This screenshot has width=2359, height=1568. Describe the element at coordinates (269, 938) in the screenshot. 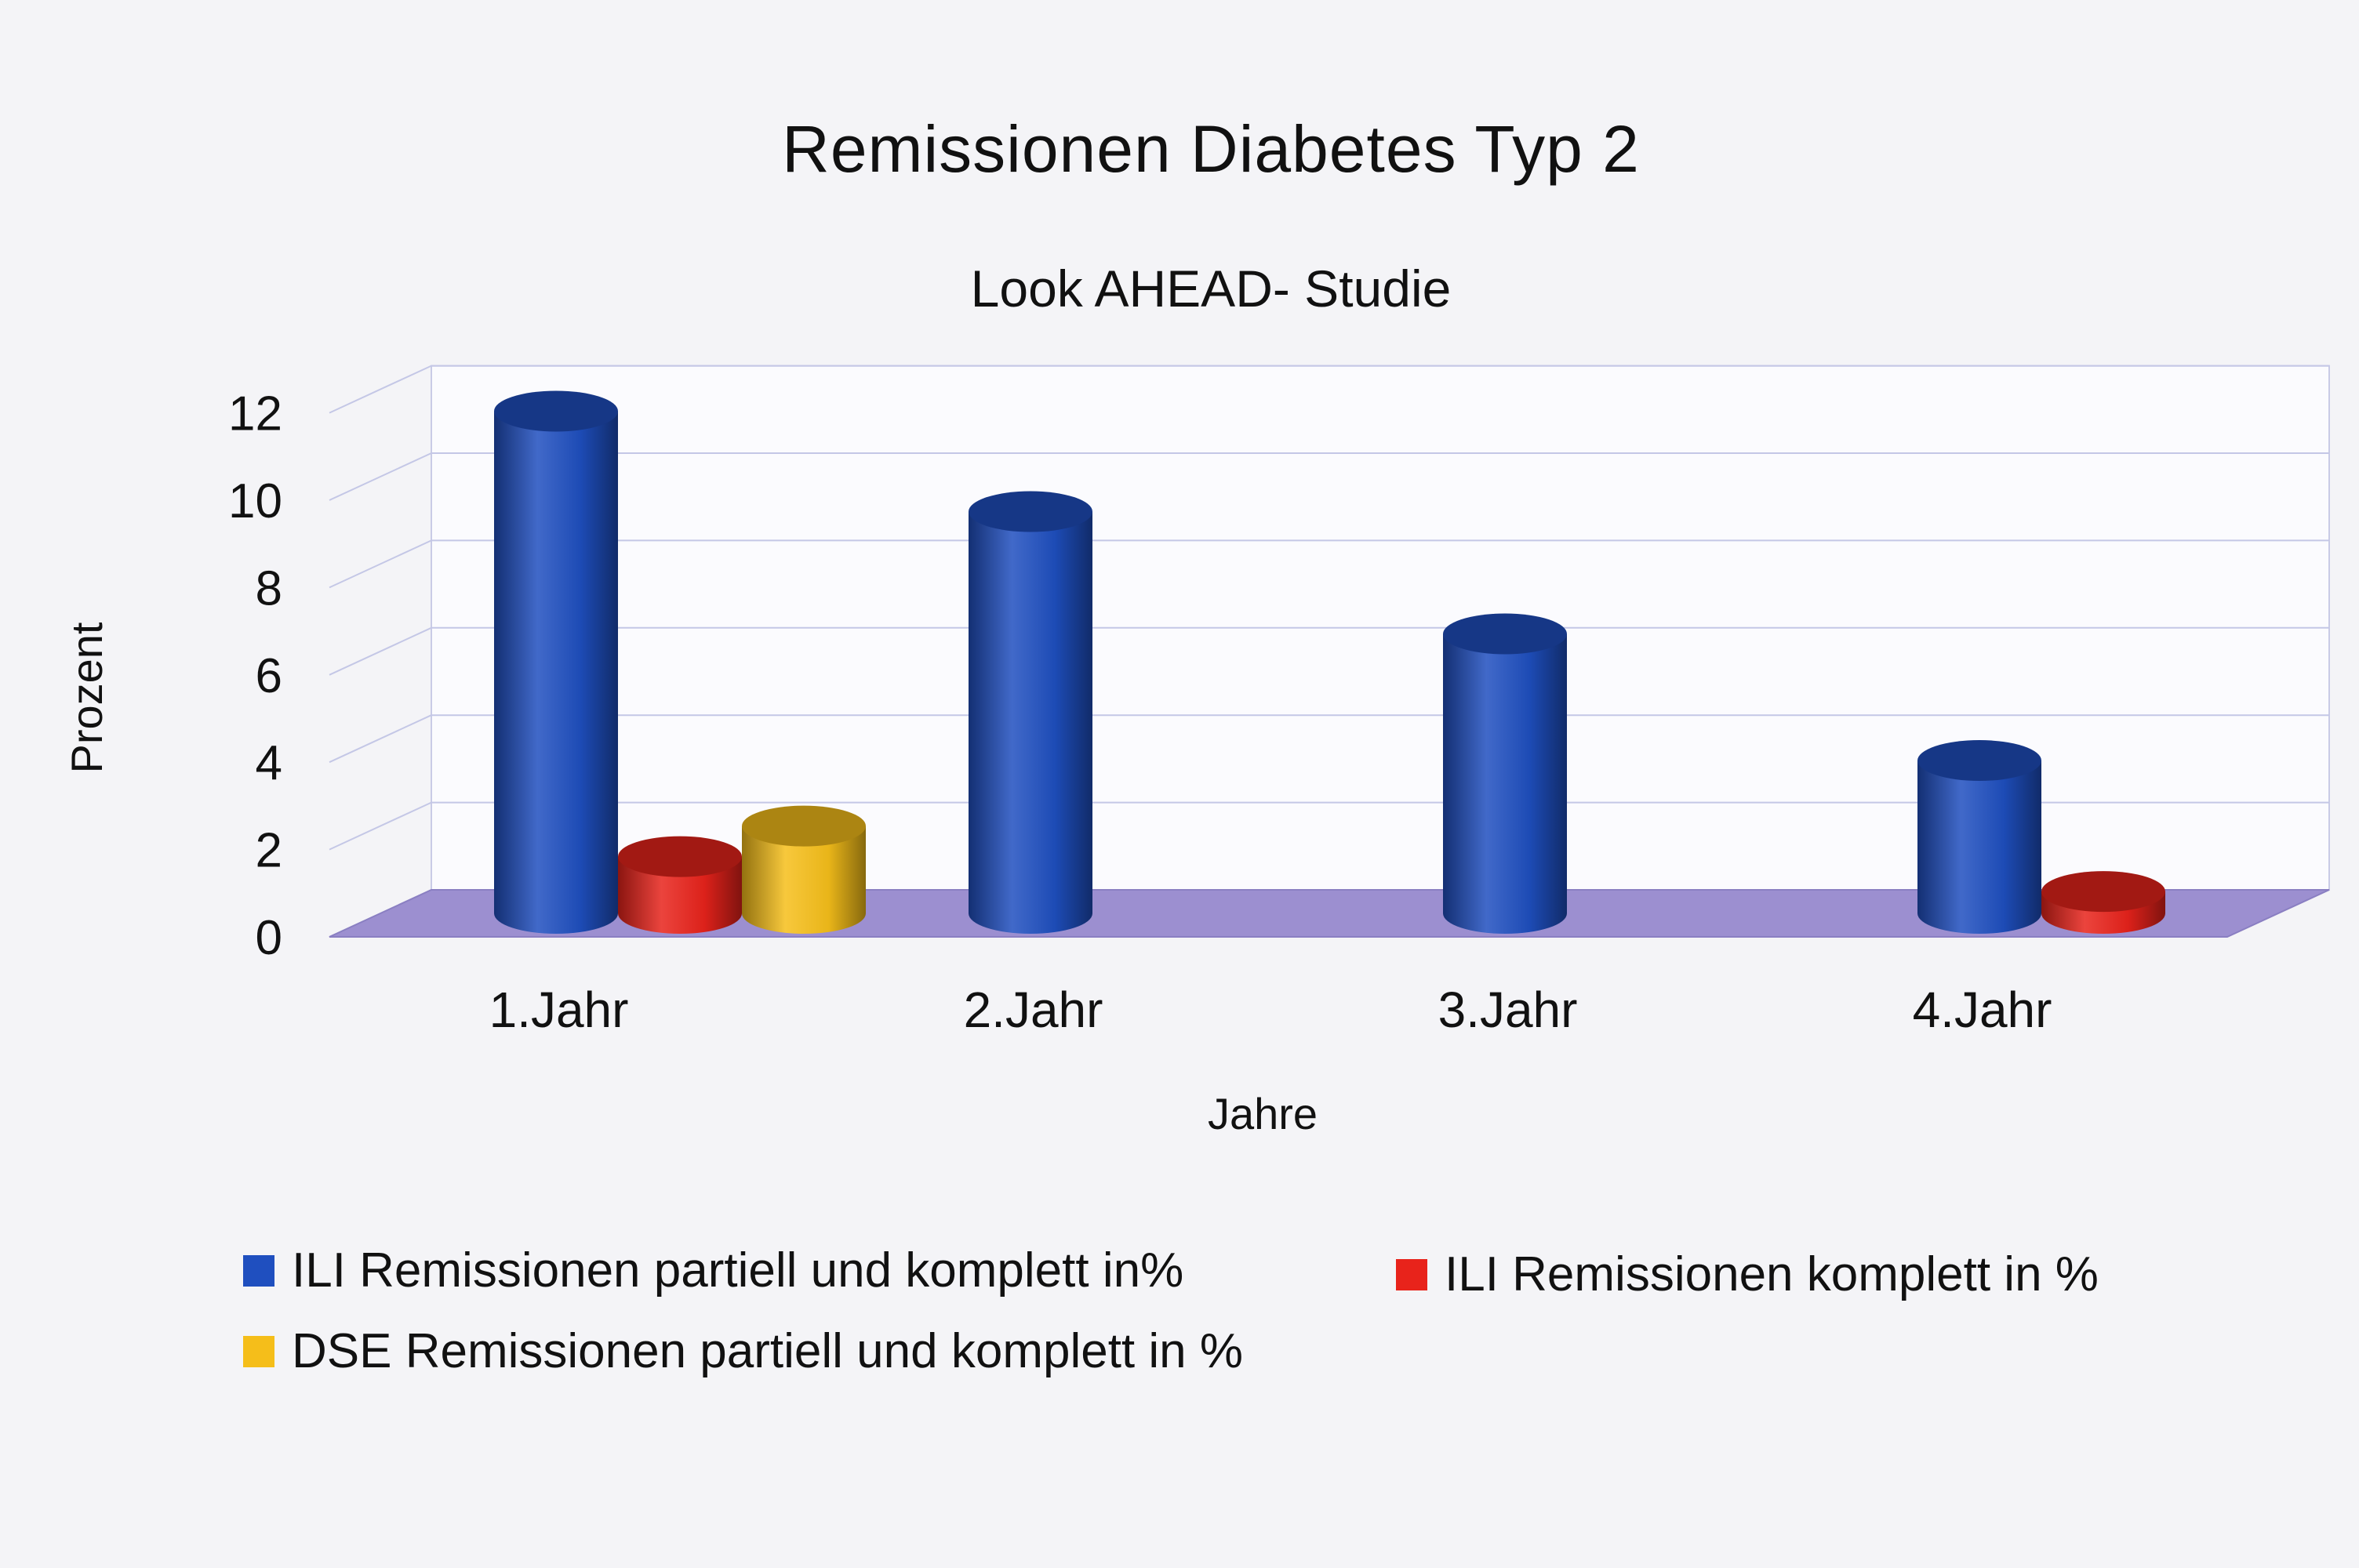

I see `y-tick-label: 0` at that location.